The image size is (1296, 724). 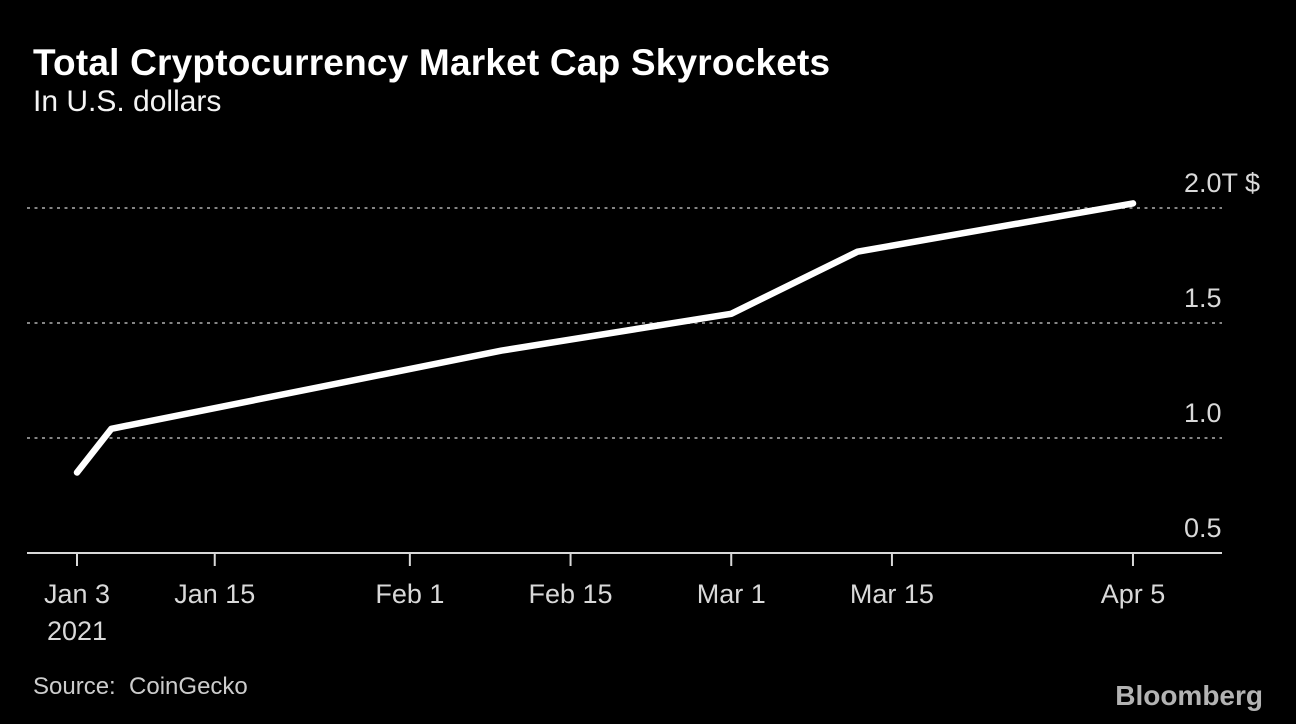 What do you see at coordinates (1203, 298) in the screenshot?
I see `y-axis-label: 1.5` at bounding box center [1203, 298].